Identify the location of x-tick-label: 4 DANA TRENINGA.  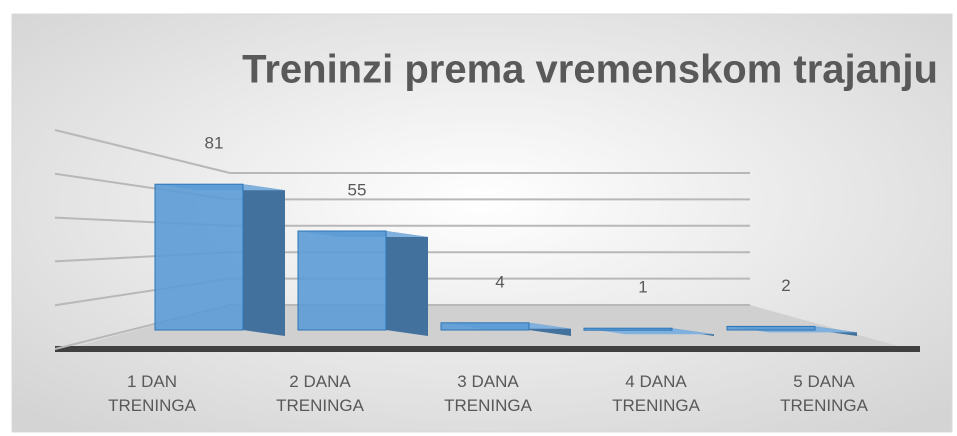
(656, 393).